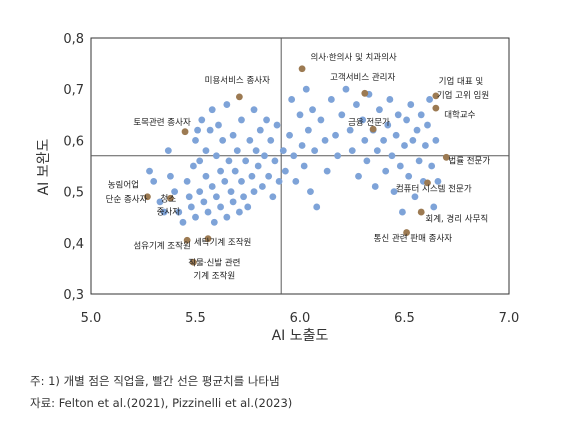 The width and height of the screenshot is (579, 427). What do you see at coordinates (169, 213) in the screenshot?
I see `occupation-label: 종사자` at bounding box center [169, 213].